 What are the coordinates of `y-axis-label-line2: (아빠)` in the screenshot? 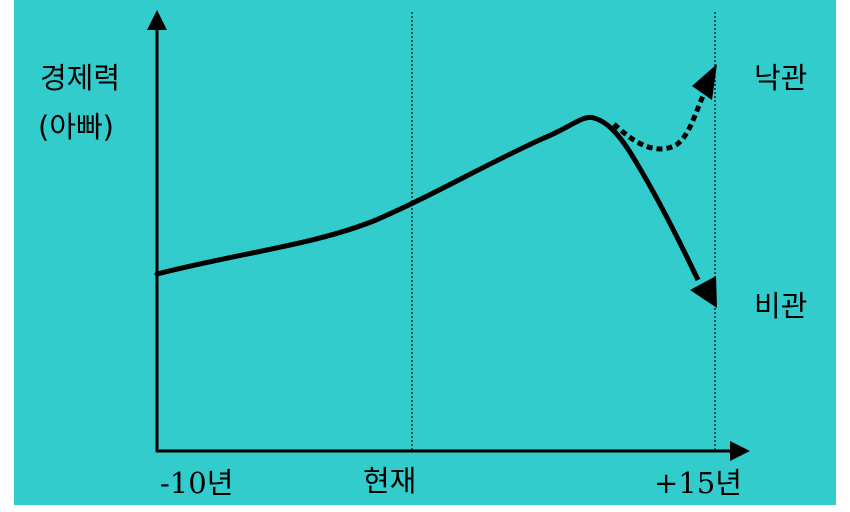 It's located at (76, 127).